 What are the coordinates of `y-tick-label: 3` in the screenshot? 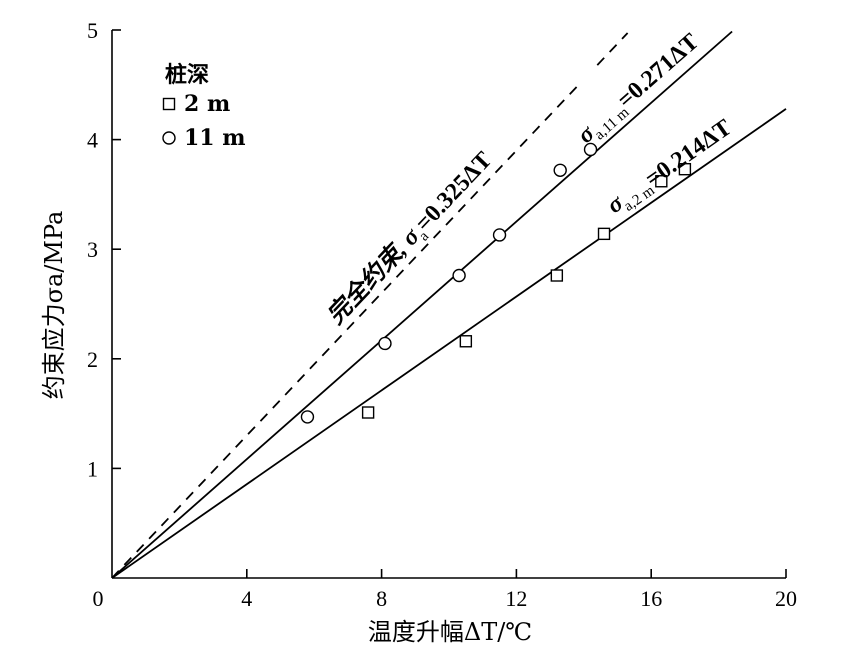 It's located at (92, 249).